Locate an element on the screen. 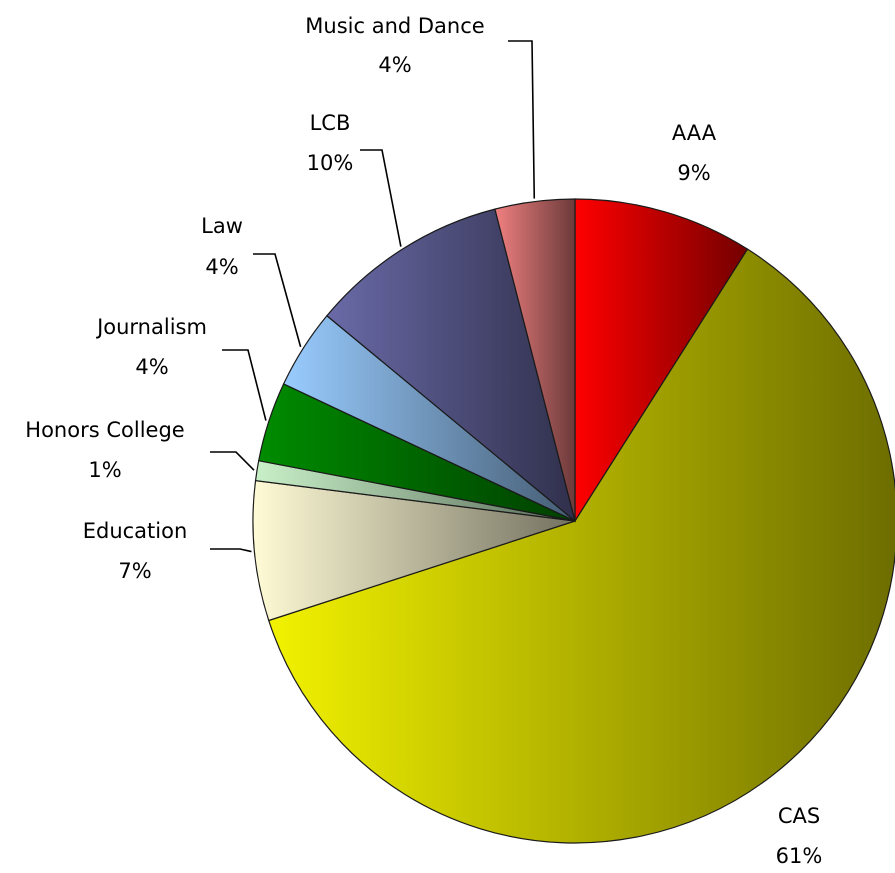  label-journalism-name: Journalism is located at coordinates (151, 327).